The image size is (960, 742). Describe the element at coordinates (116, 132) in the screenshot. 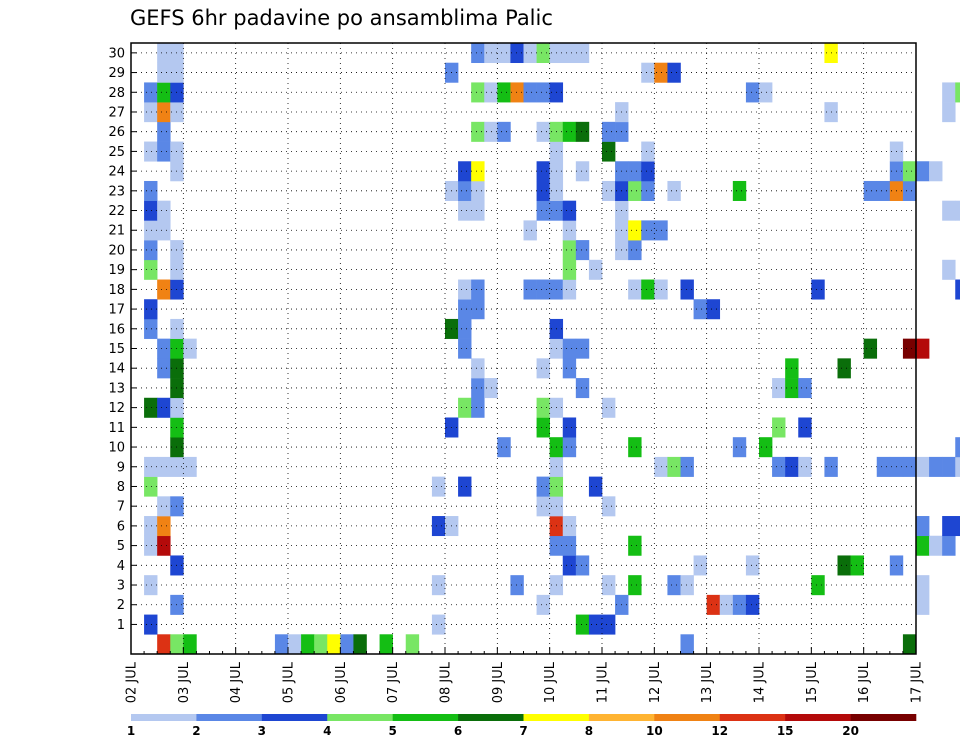

I see `y-tick-label: 26` at that location.